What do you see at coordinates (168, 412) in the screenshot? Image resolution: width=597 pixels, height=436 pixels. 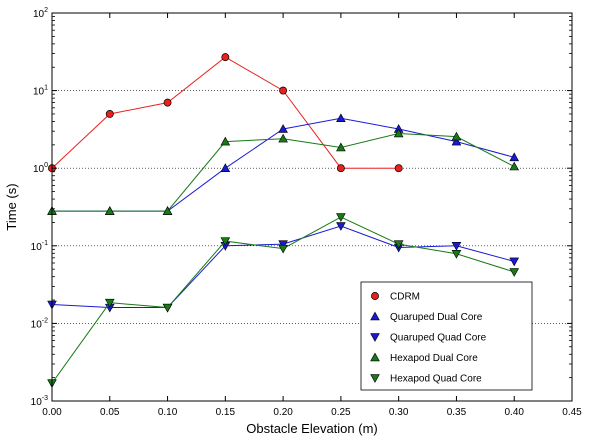 I see `x-tick-label: 0.10` at bounding box center [168, 412].